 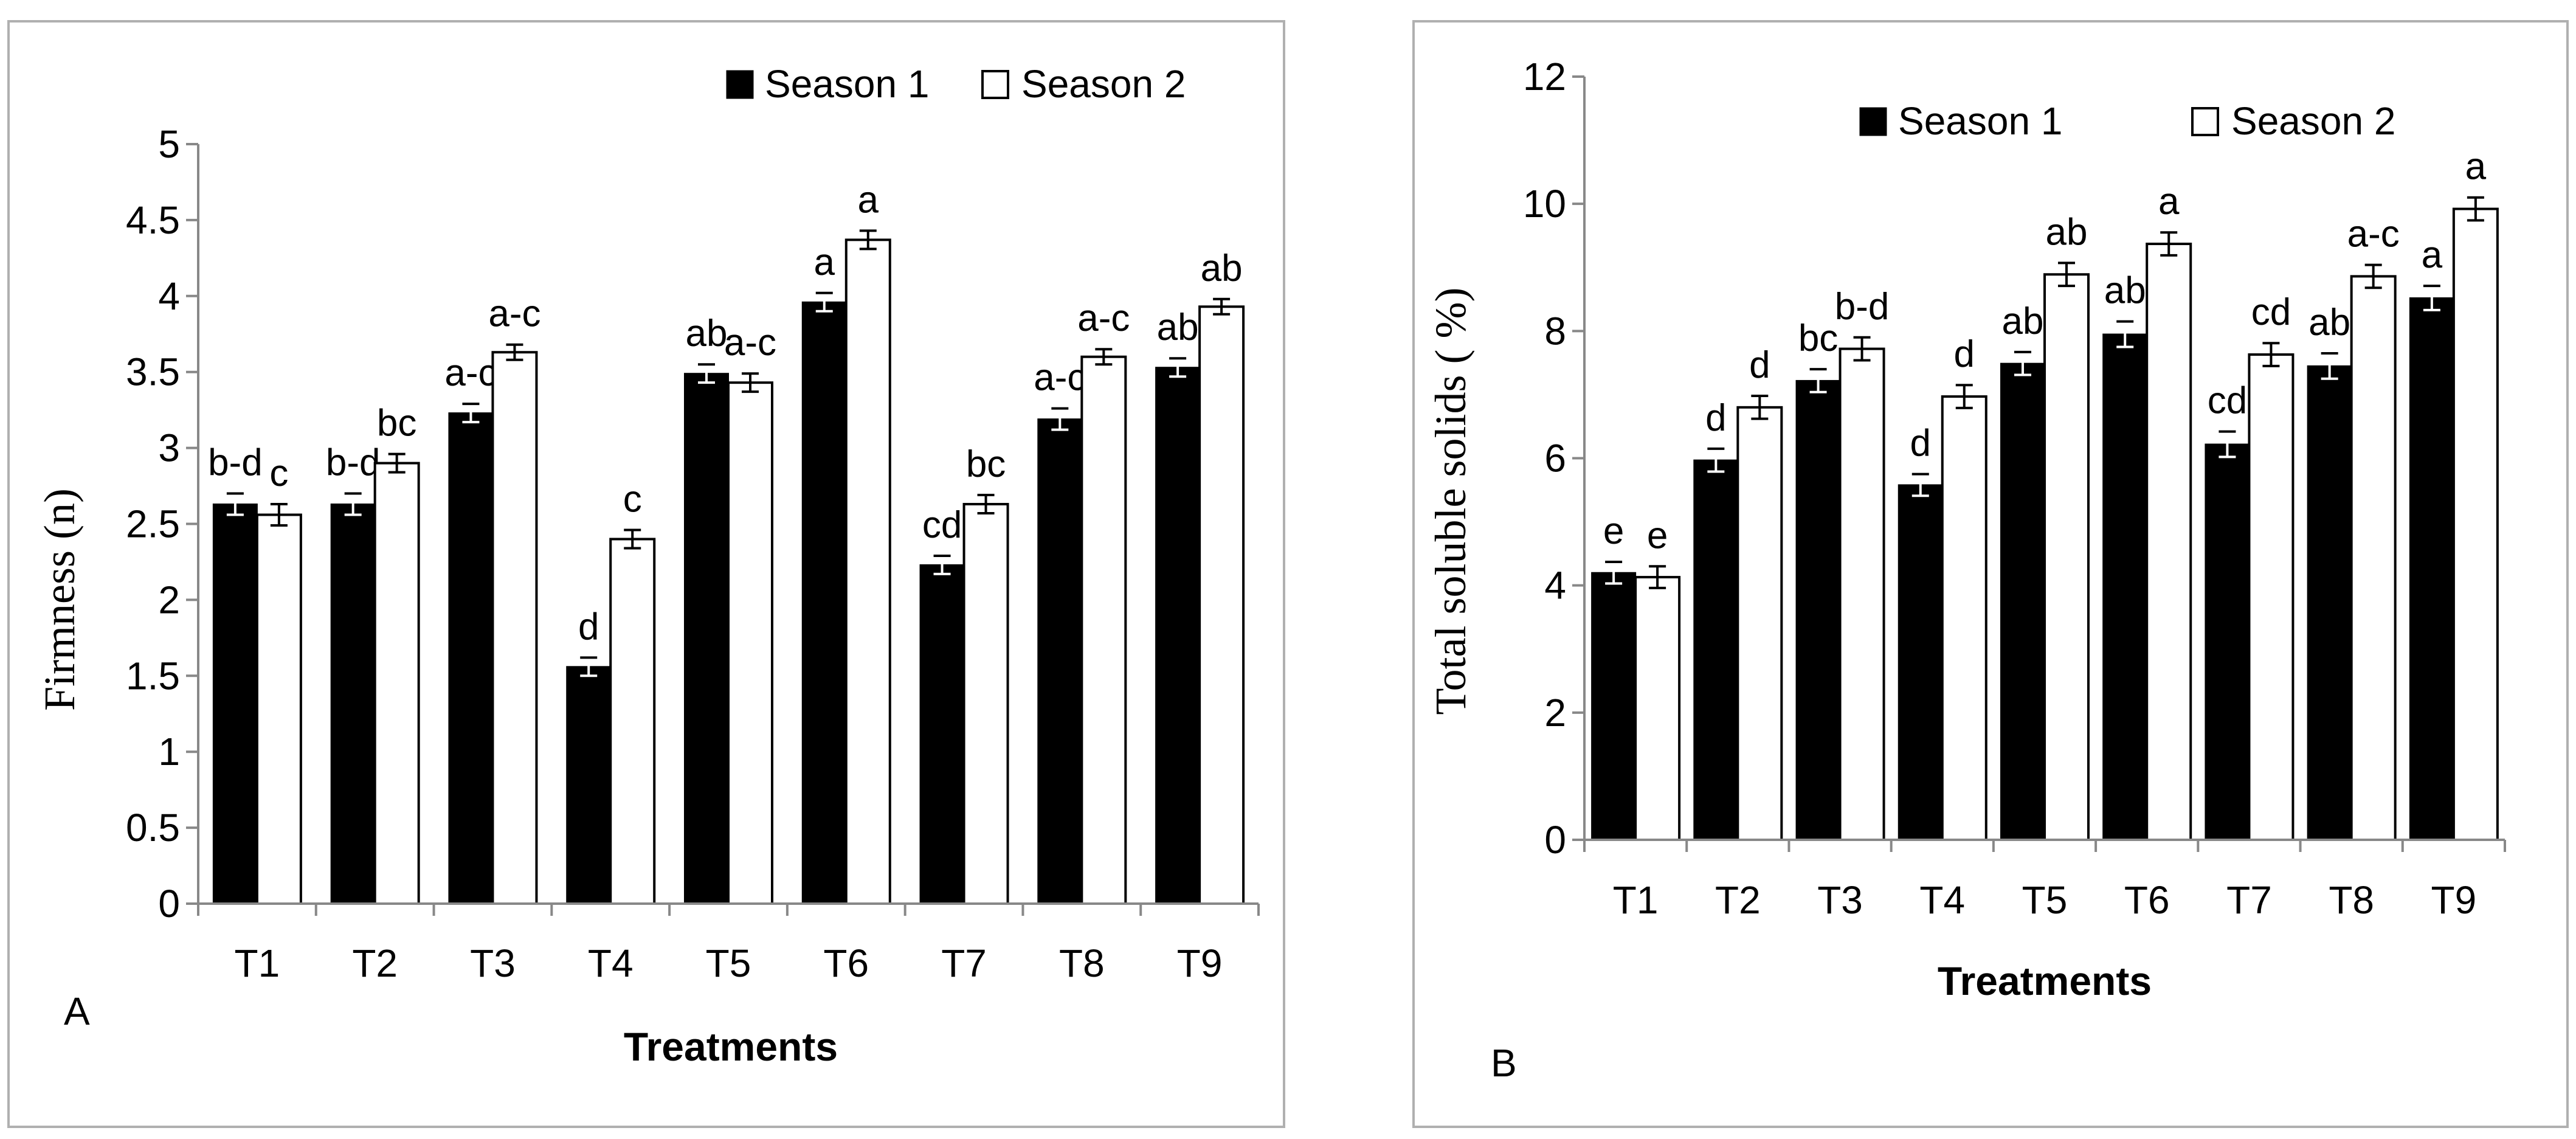 I want to click on legend-b-season-1-label: Season 1, so click(x=1980, y=121).